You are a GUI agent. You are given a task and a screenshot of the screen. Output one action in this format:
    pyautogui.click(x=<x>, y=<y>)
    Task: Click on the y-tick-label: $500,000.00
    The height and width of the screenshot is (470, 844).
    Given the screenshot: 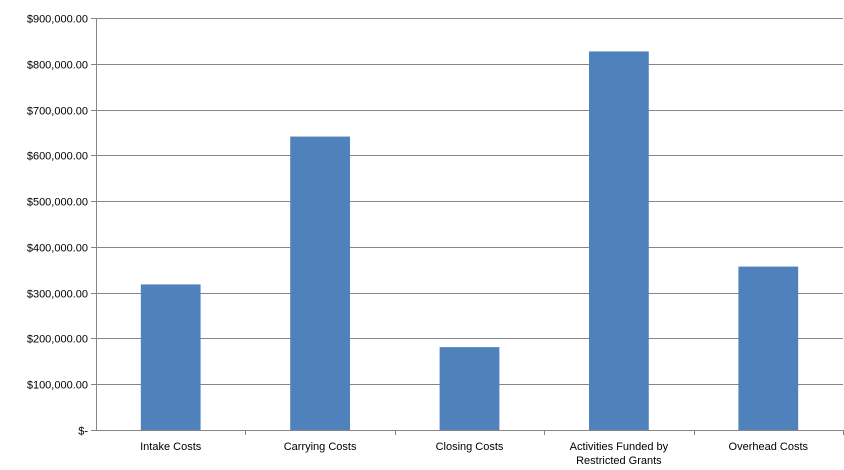 What is the action you would take?
    pyautogui.click(x=57, y=203)
    